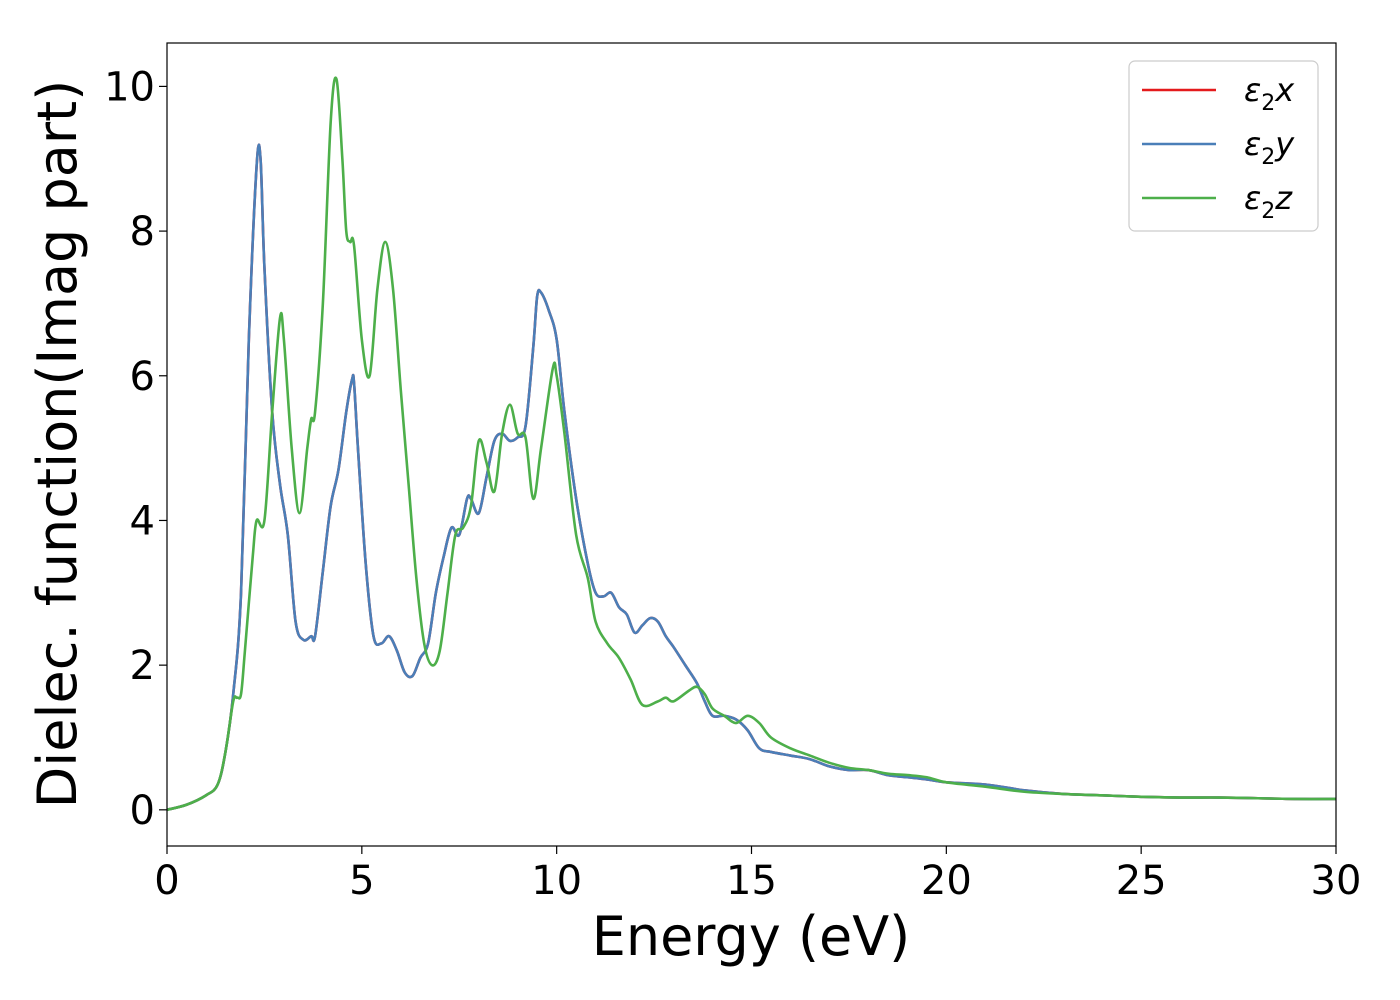  I want to click on x-tick-label: 15, so click(751, 881).